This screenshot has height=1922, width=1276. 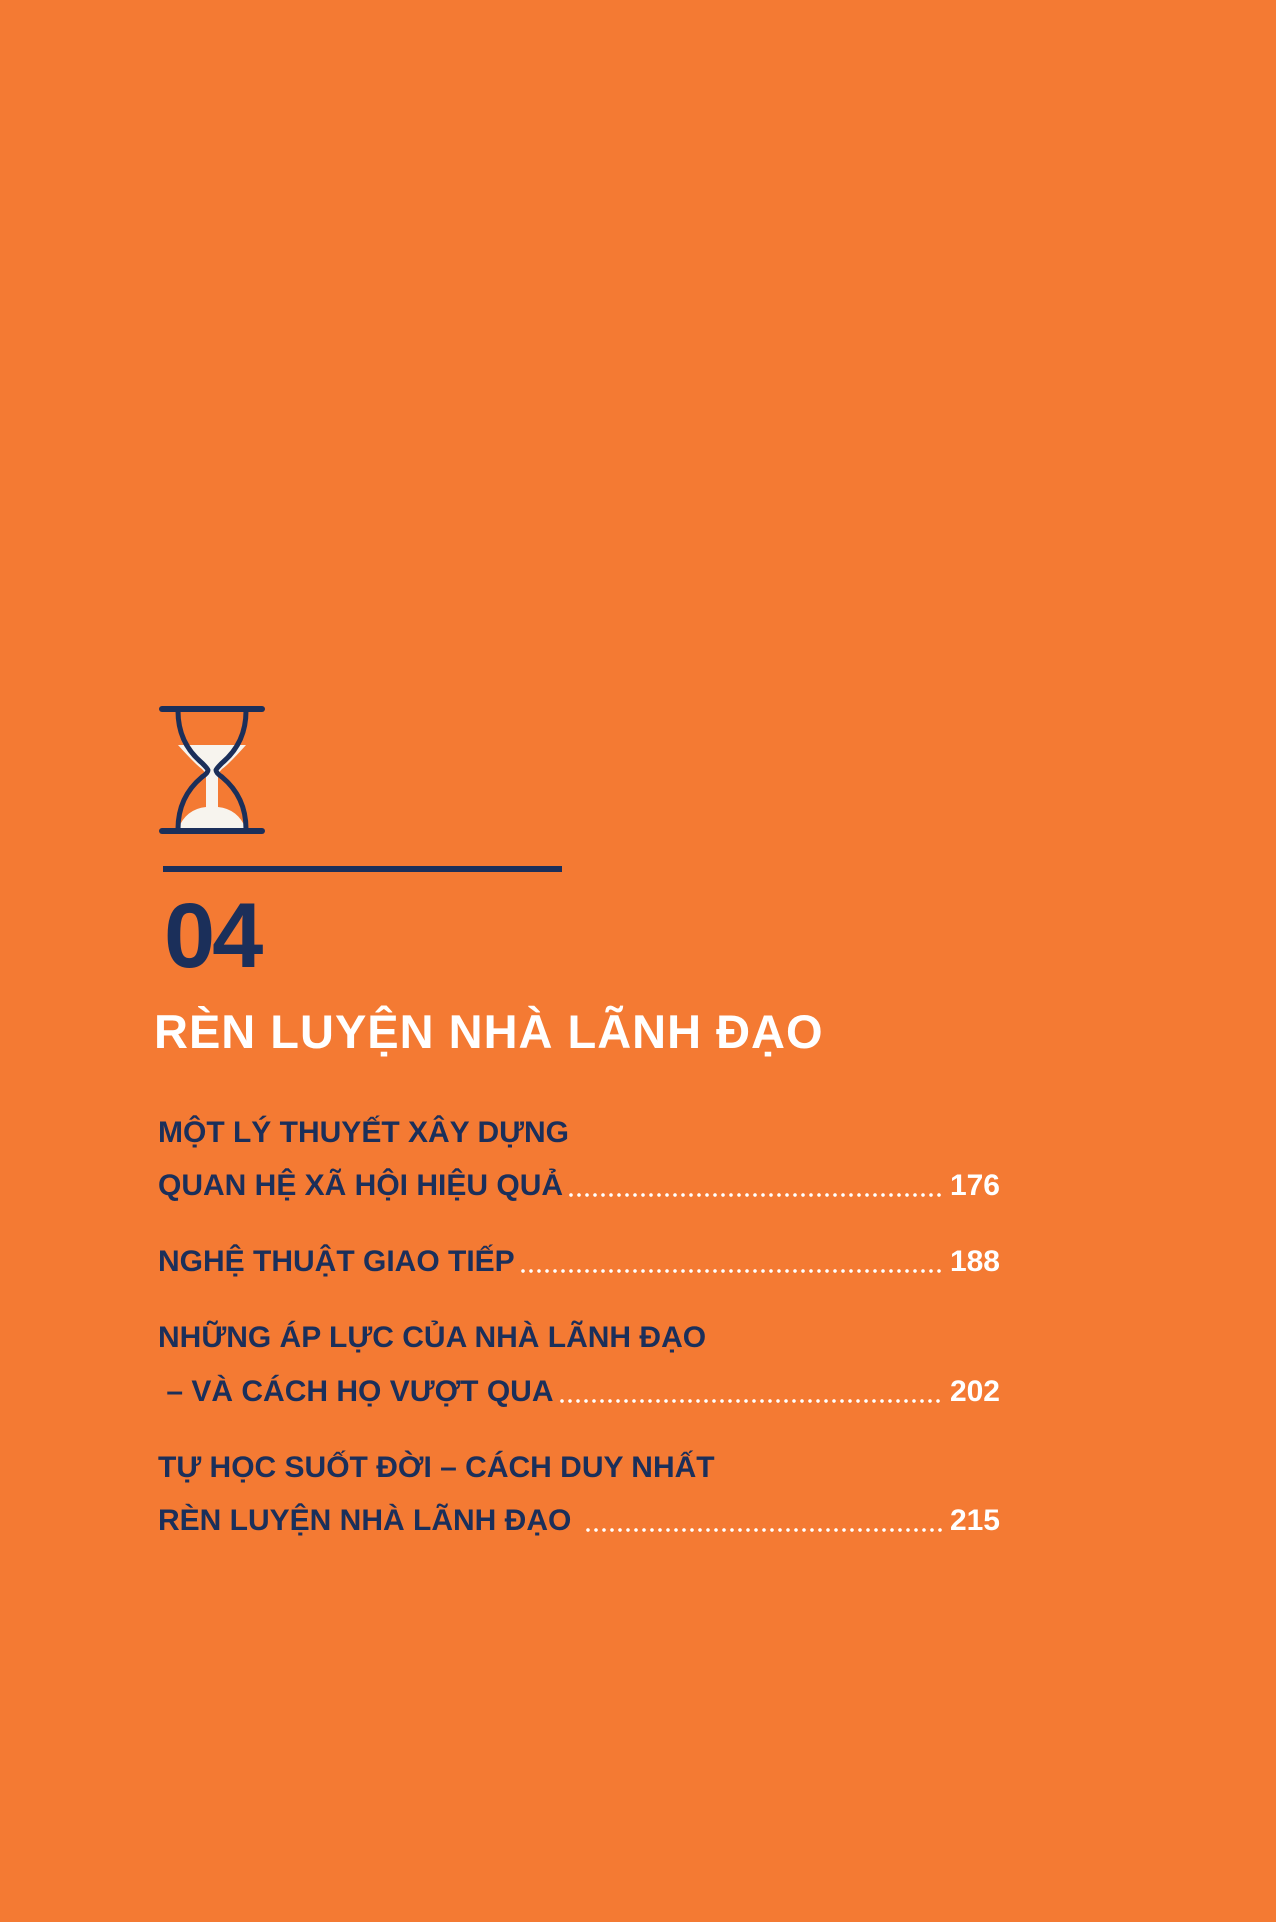 What do you see at coordinates (336, 1261) in the screenshot?
I see `toc-entry-text: NGHỆ THUẬT GIAO TIẾP` at bounding box center [336, 1261].